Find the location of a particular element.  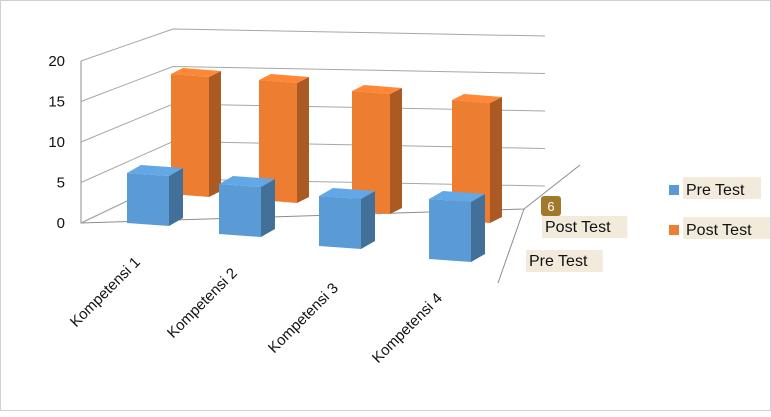

data-label-badge: 6 is located at coordinates (551, 206).